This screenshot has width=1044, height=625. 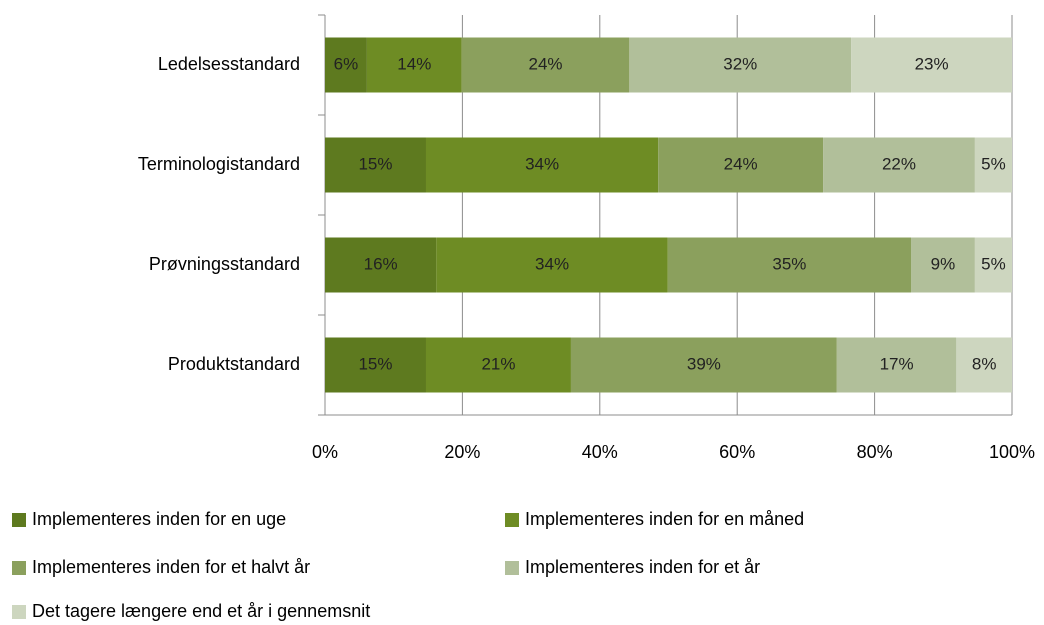 What do you see at coordinates (1012, 452) in the screenshot?
I see `x-tick-label: 100%` at bounding box center [1012, 452].